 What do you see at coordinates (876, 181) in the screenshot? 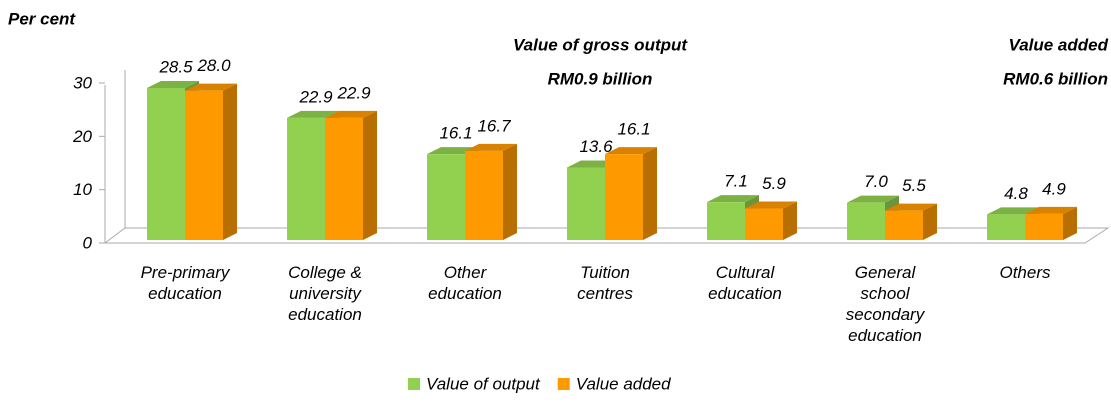
I see `data-label: 7.0` at bounding box center [876, 181].